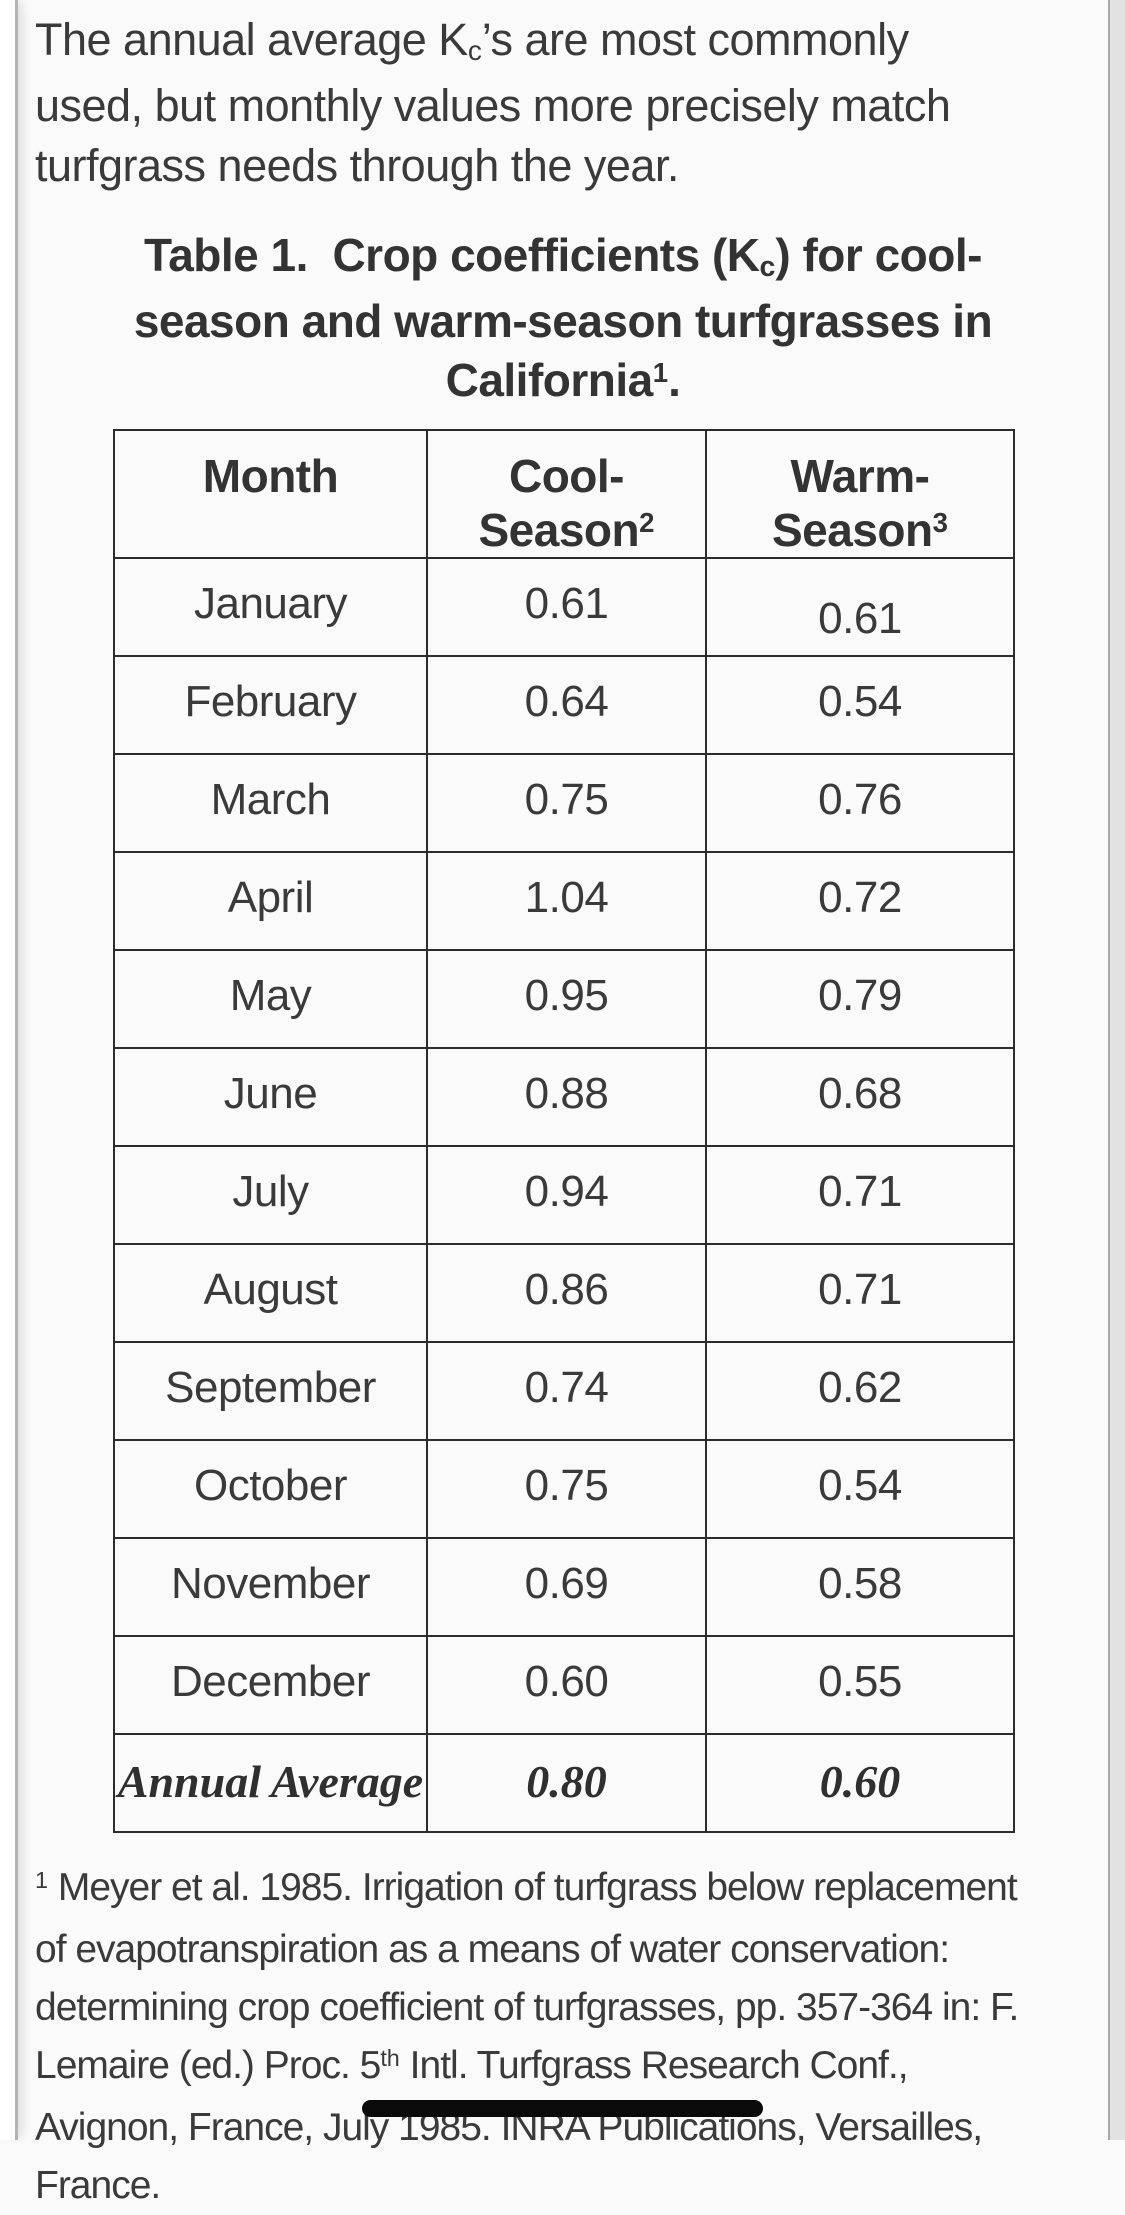 Image resolution: width=1125 pixels, height=2215 pixels. I want to click on cool-value-cell: 0.88, so click(566, 1097).